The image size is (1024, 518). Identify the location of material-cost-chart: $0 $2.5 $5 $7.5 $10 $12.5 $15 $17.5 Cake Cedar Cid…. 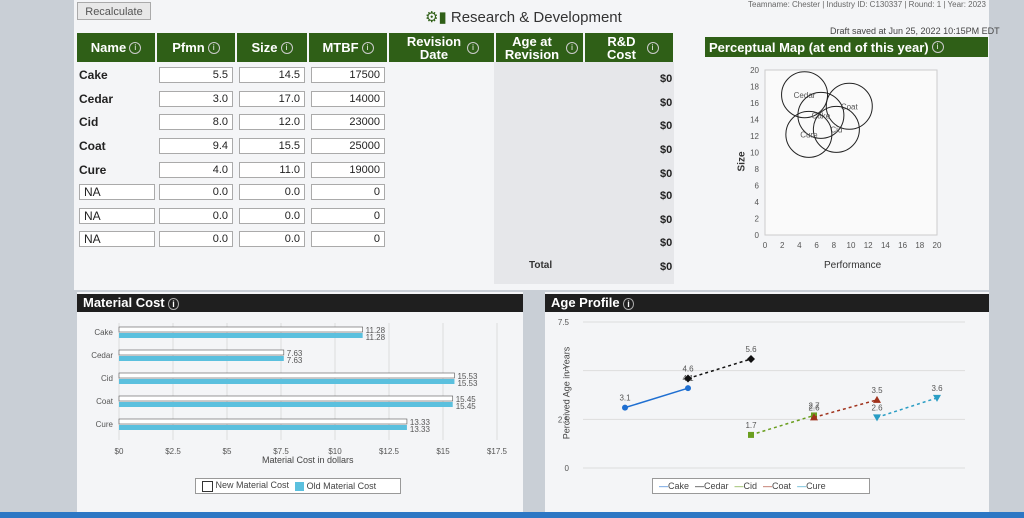
(299, 389).